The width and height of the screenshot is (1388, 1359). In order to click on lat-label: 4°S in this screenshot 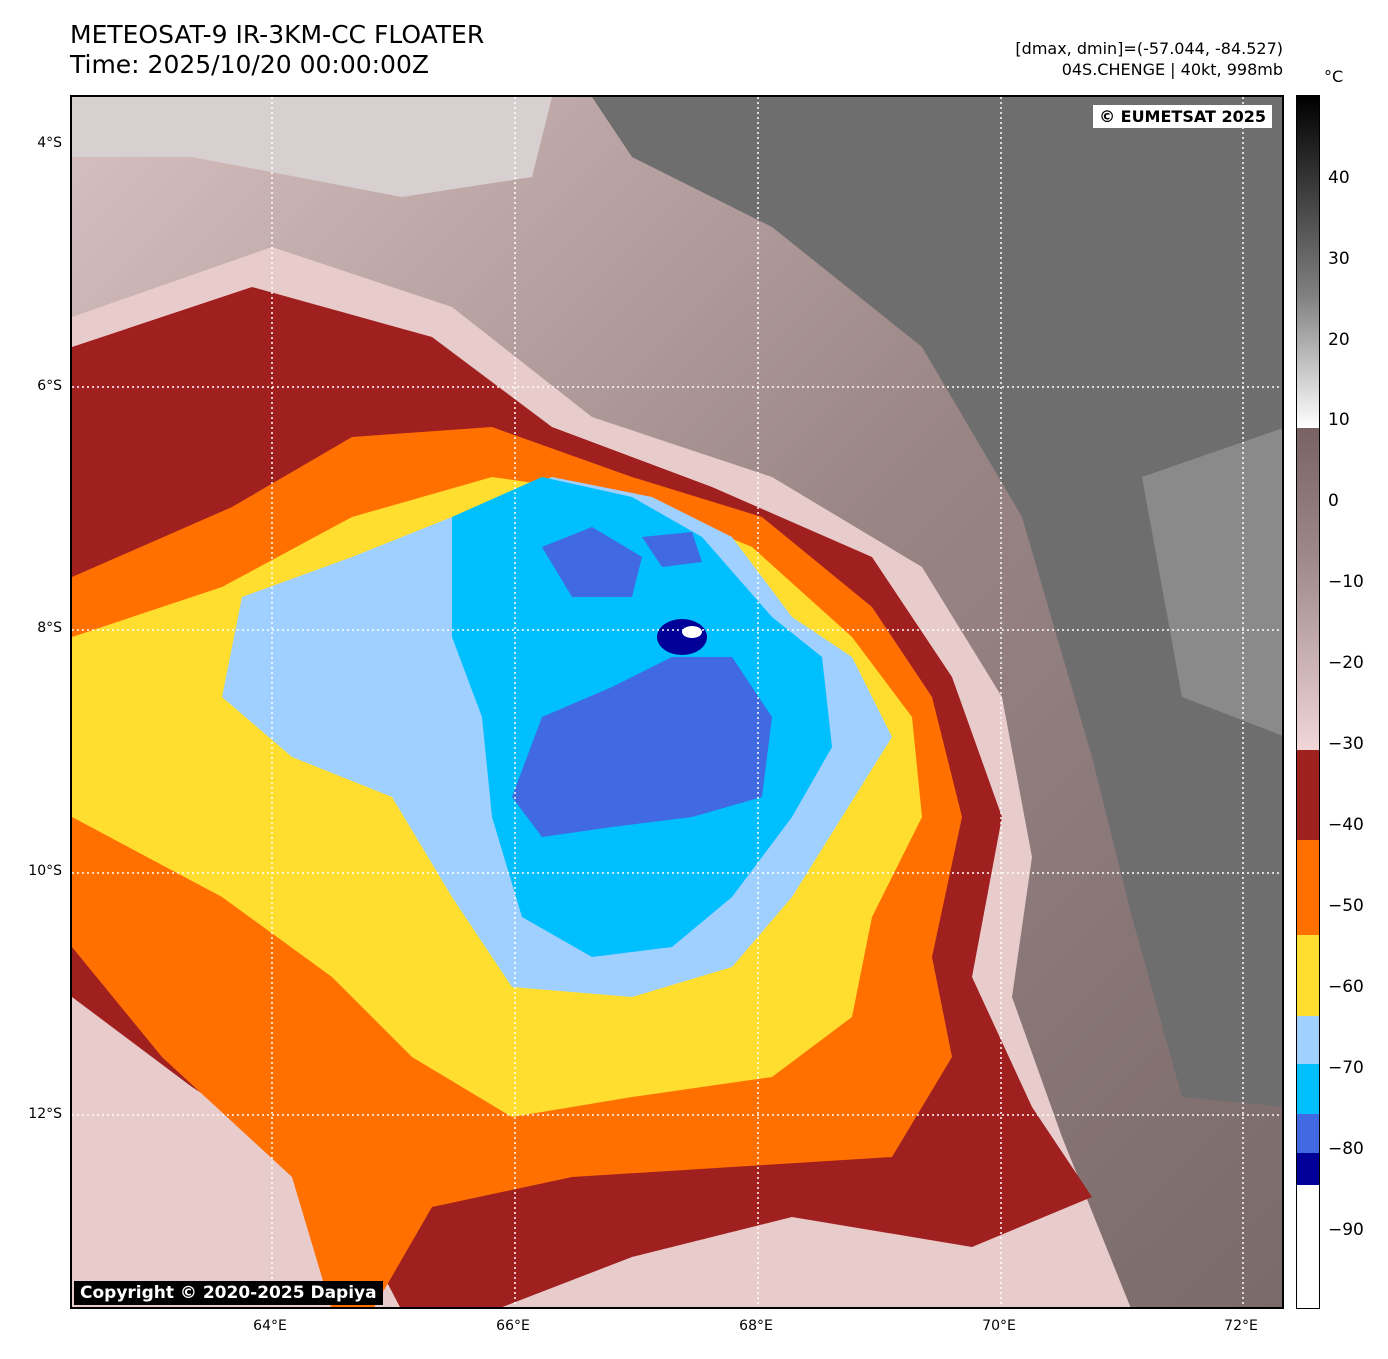, I will do `click(49, 143)`.